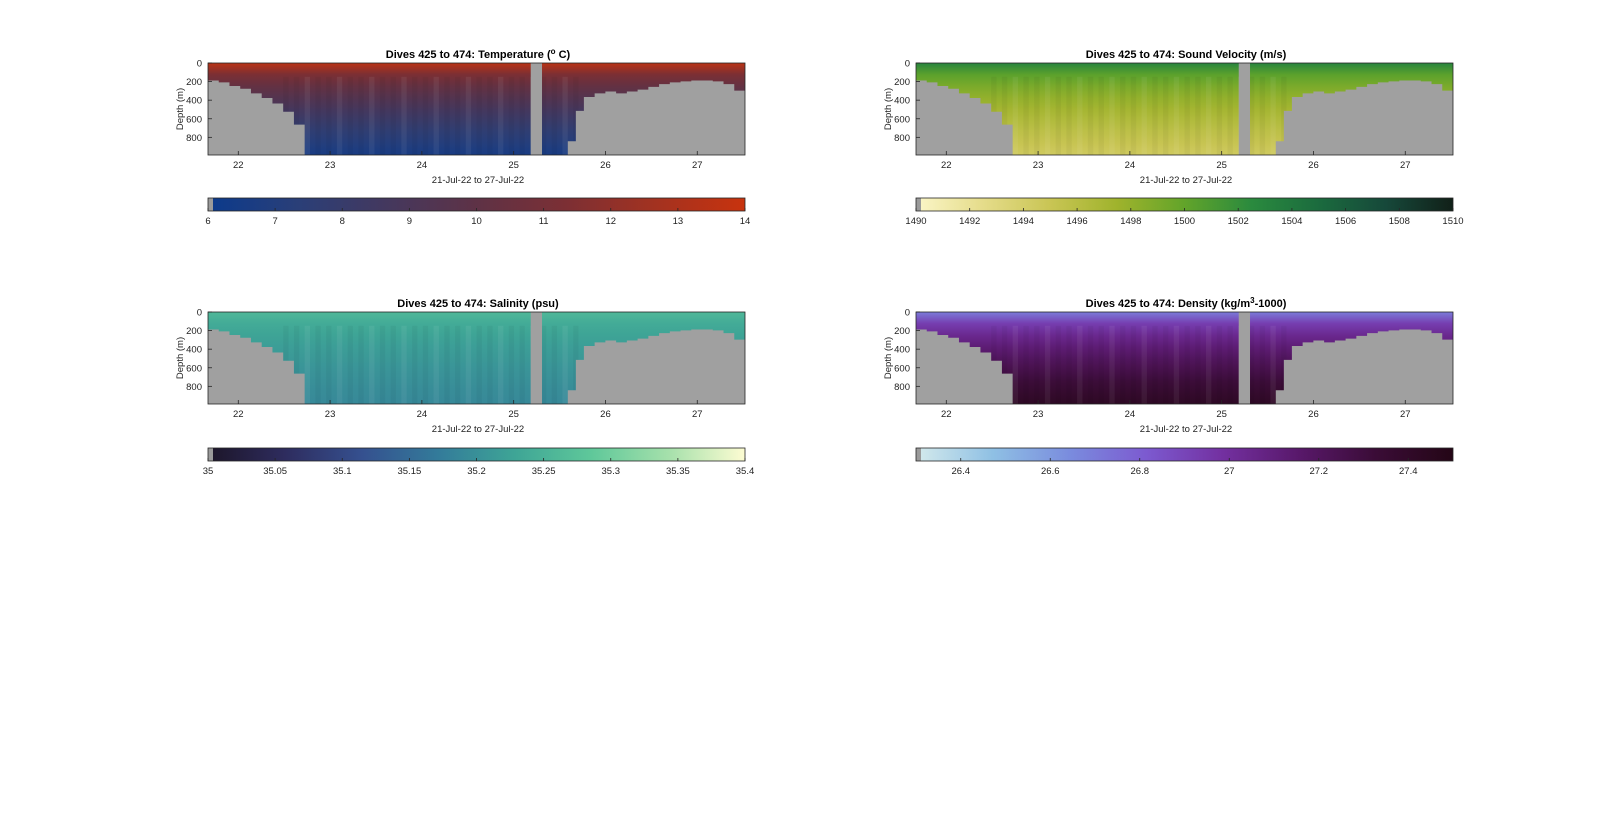 Image resolution: width=1600 pixels, height=830 pixels. Describe the element at coordinates (1038, 165) in the screenshot. I see `x-tick-label: 23` at that location.